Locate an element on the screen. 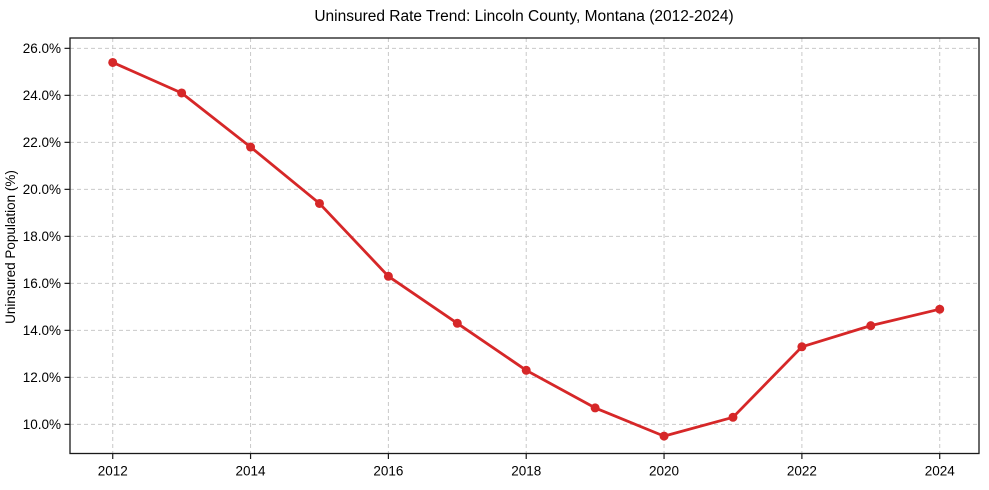 This screenshot has height=490, width=989. x-tick-label: 2022 is located at coordinates (802, 471).